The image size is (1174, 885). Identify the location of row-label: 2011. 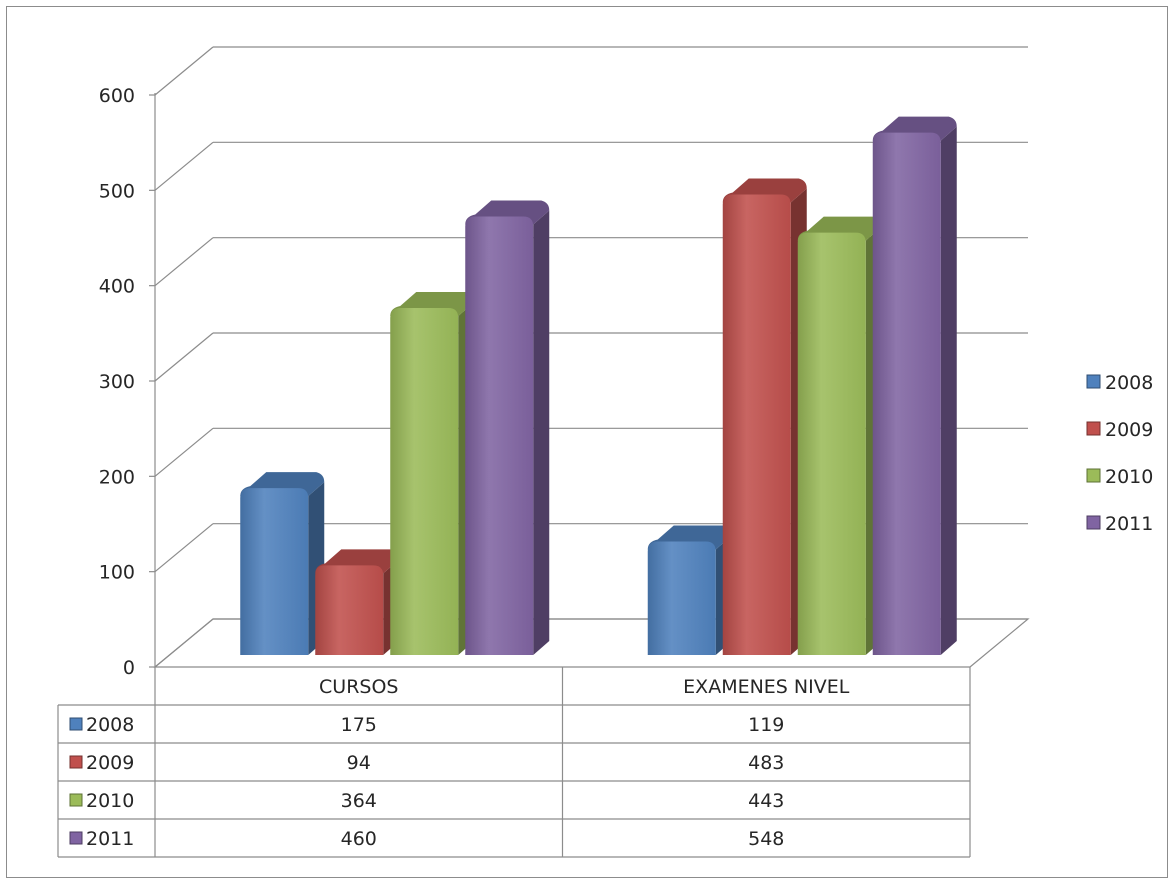
(110, 839).